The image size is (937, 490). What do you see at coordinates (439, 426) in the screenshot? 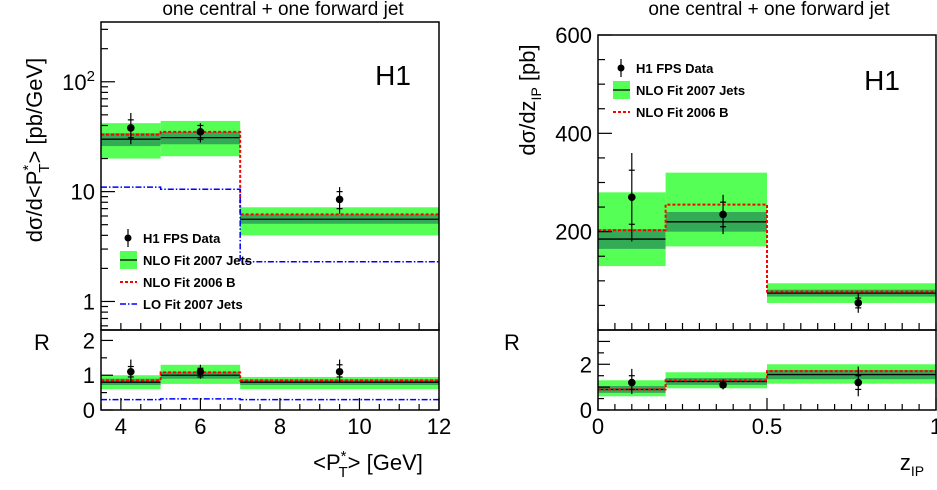
I see `x-tick-label: 12` at bounding box center [439, 426].